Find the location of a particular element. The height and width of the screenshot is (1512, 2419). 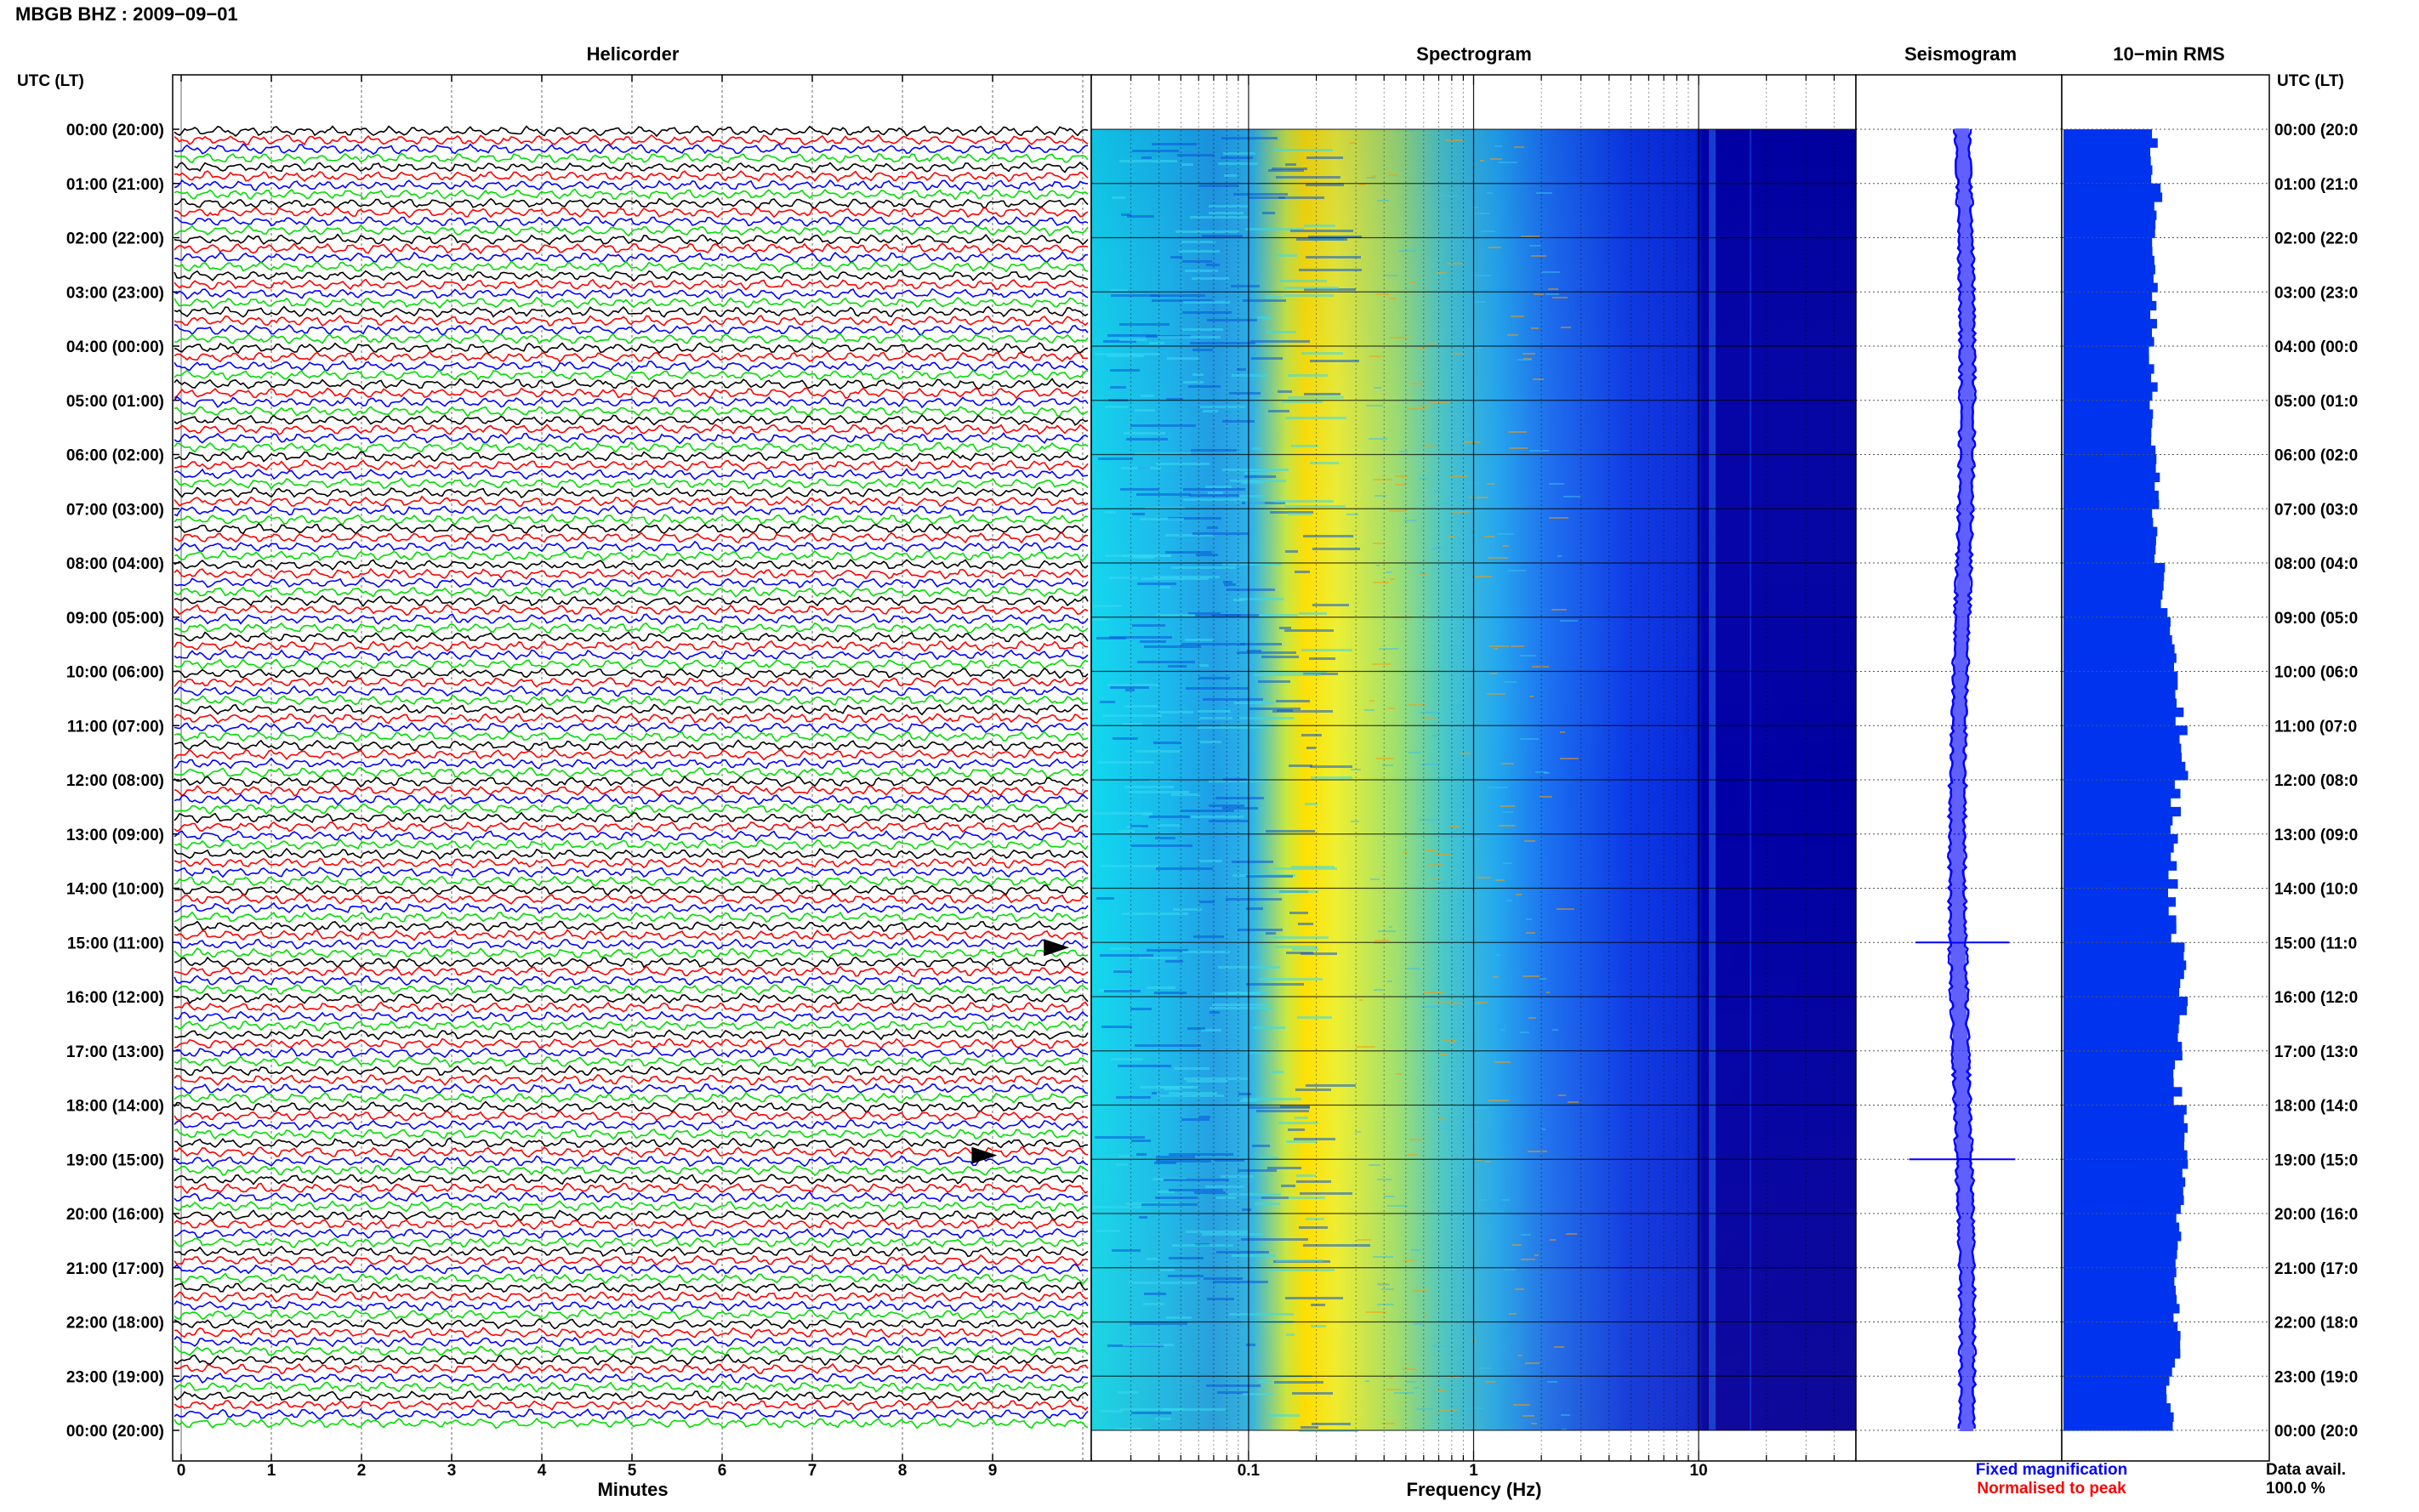

legend-normalised-to-peak: Normalised to peak is located at coordinates (2051, 1489).